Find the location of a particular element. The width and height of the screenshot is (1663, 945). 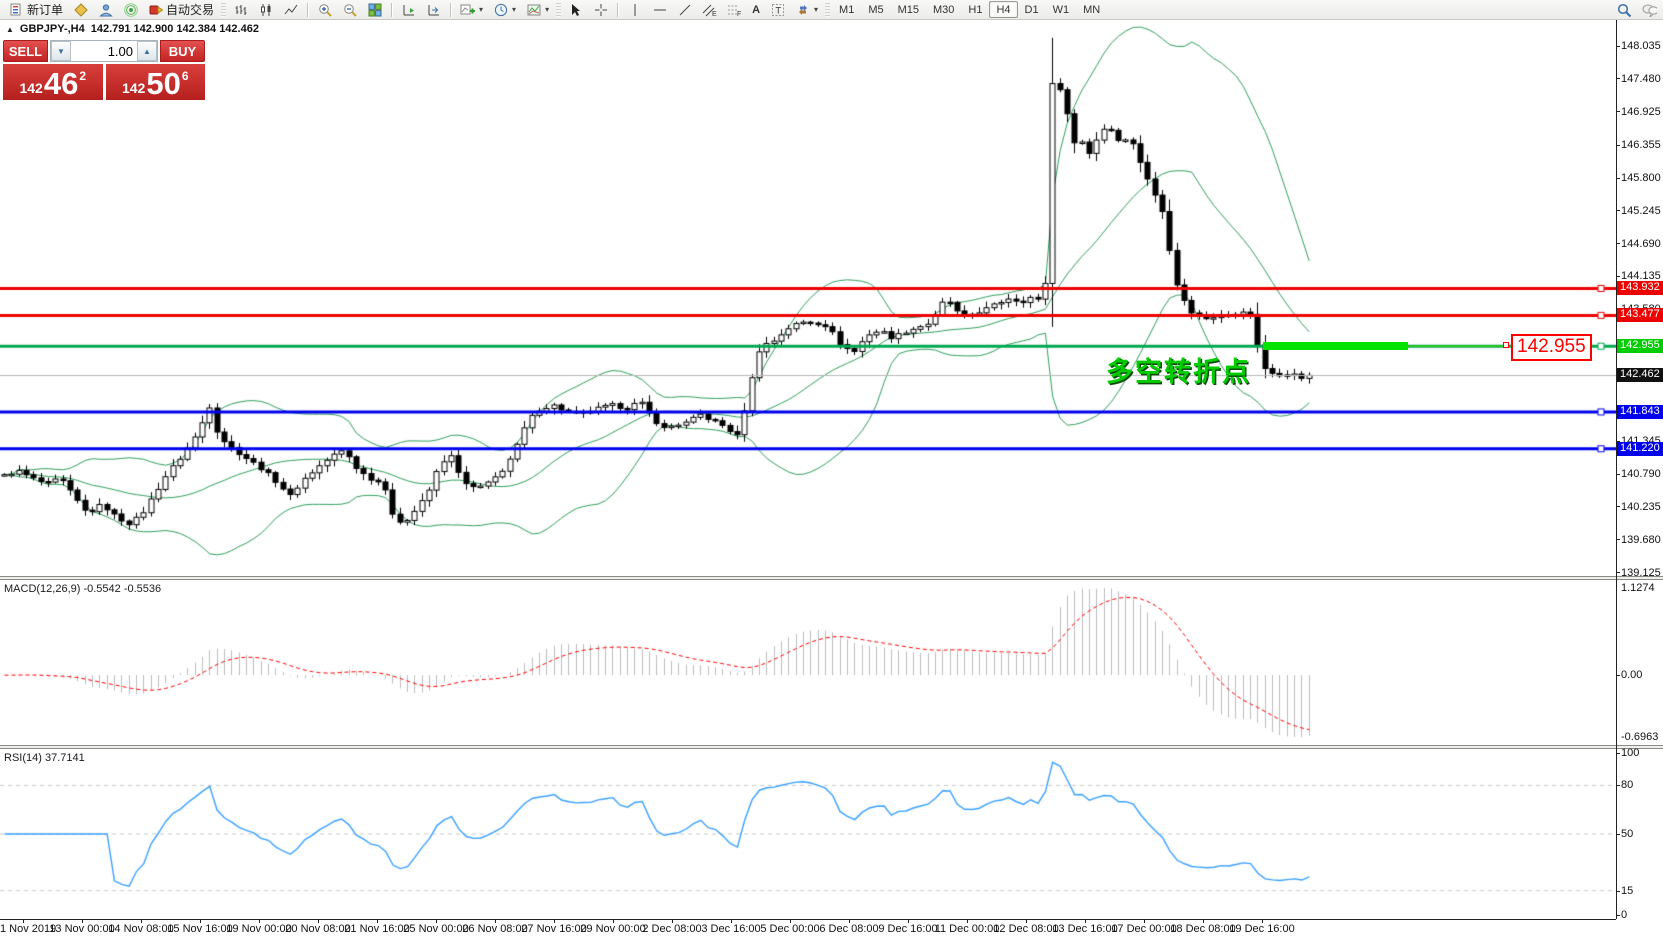

time-axis-value: 21 Nov 16:00 is located at coordinates (377, 929).